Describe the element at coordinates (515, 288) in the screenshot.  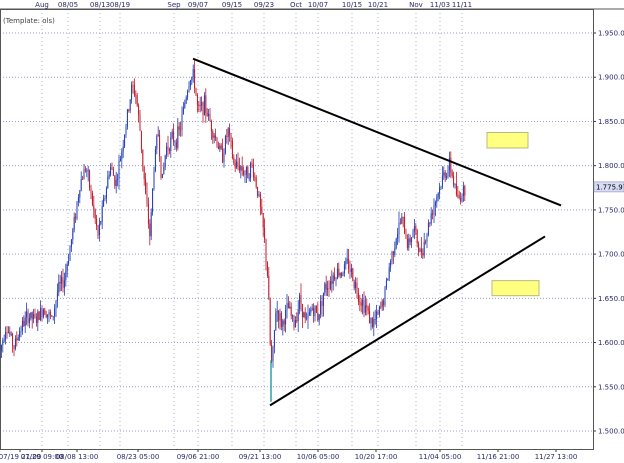
I see `highlight-box` at that location.